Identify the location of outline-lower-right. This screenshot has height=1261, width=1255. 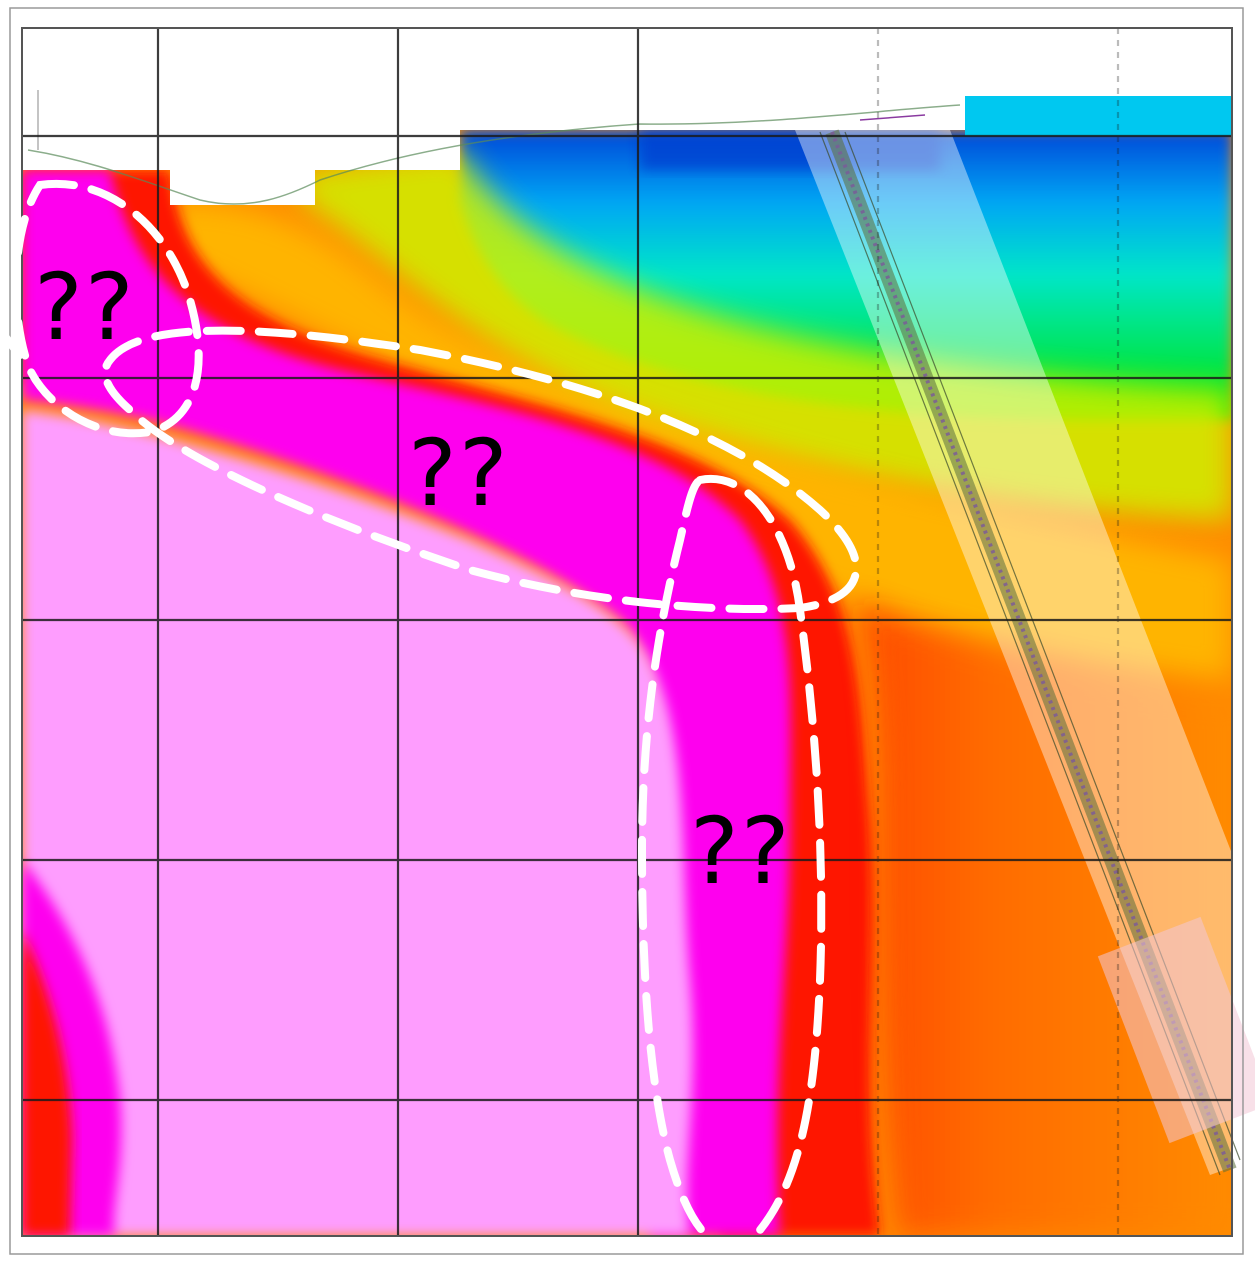
(731, 862).